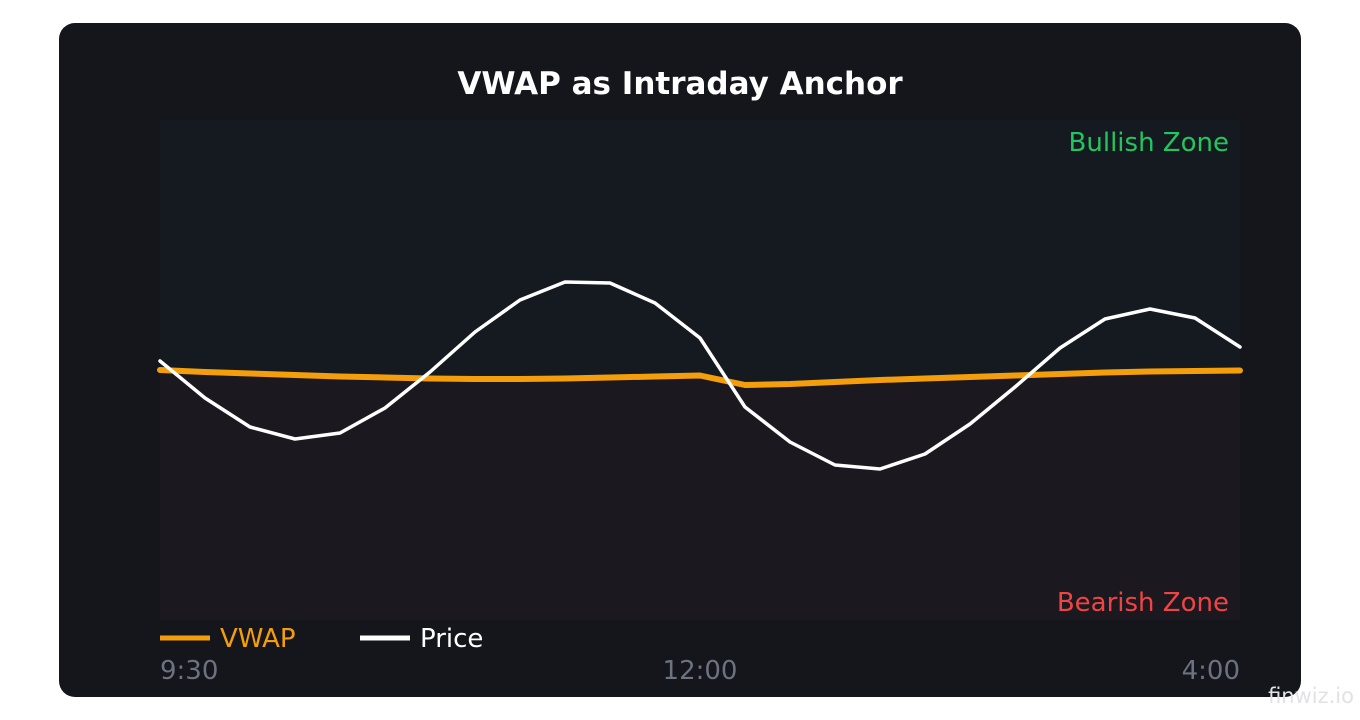 The image size is (1360, 720). What do you see at coordinates (258, 639) in the screenshot?
I see `legend-label-vwap: VWAP` at bounding box center [258, 639].